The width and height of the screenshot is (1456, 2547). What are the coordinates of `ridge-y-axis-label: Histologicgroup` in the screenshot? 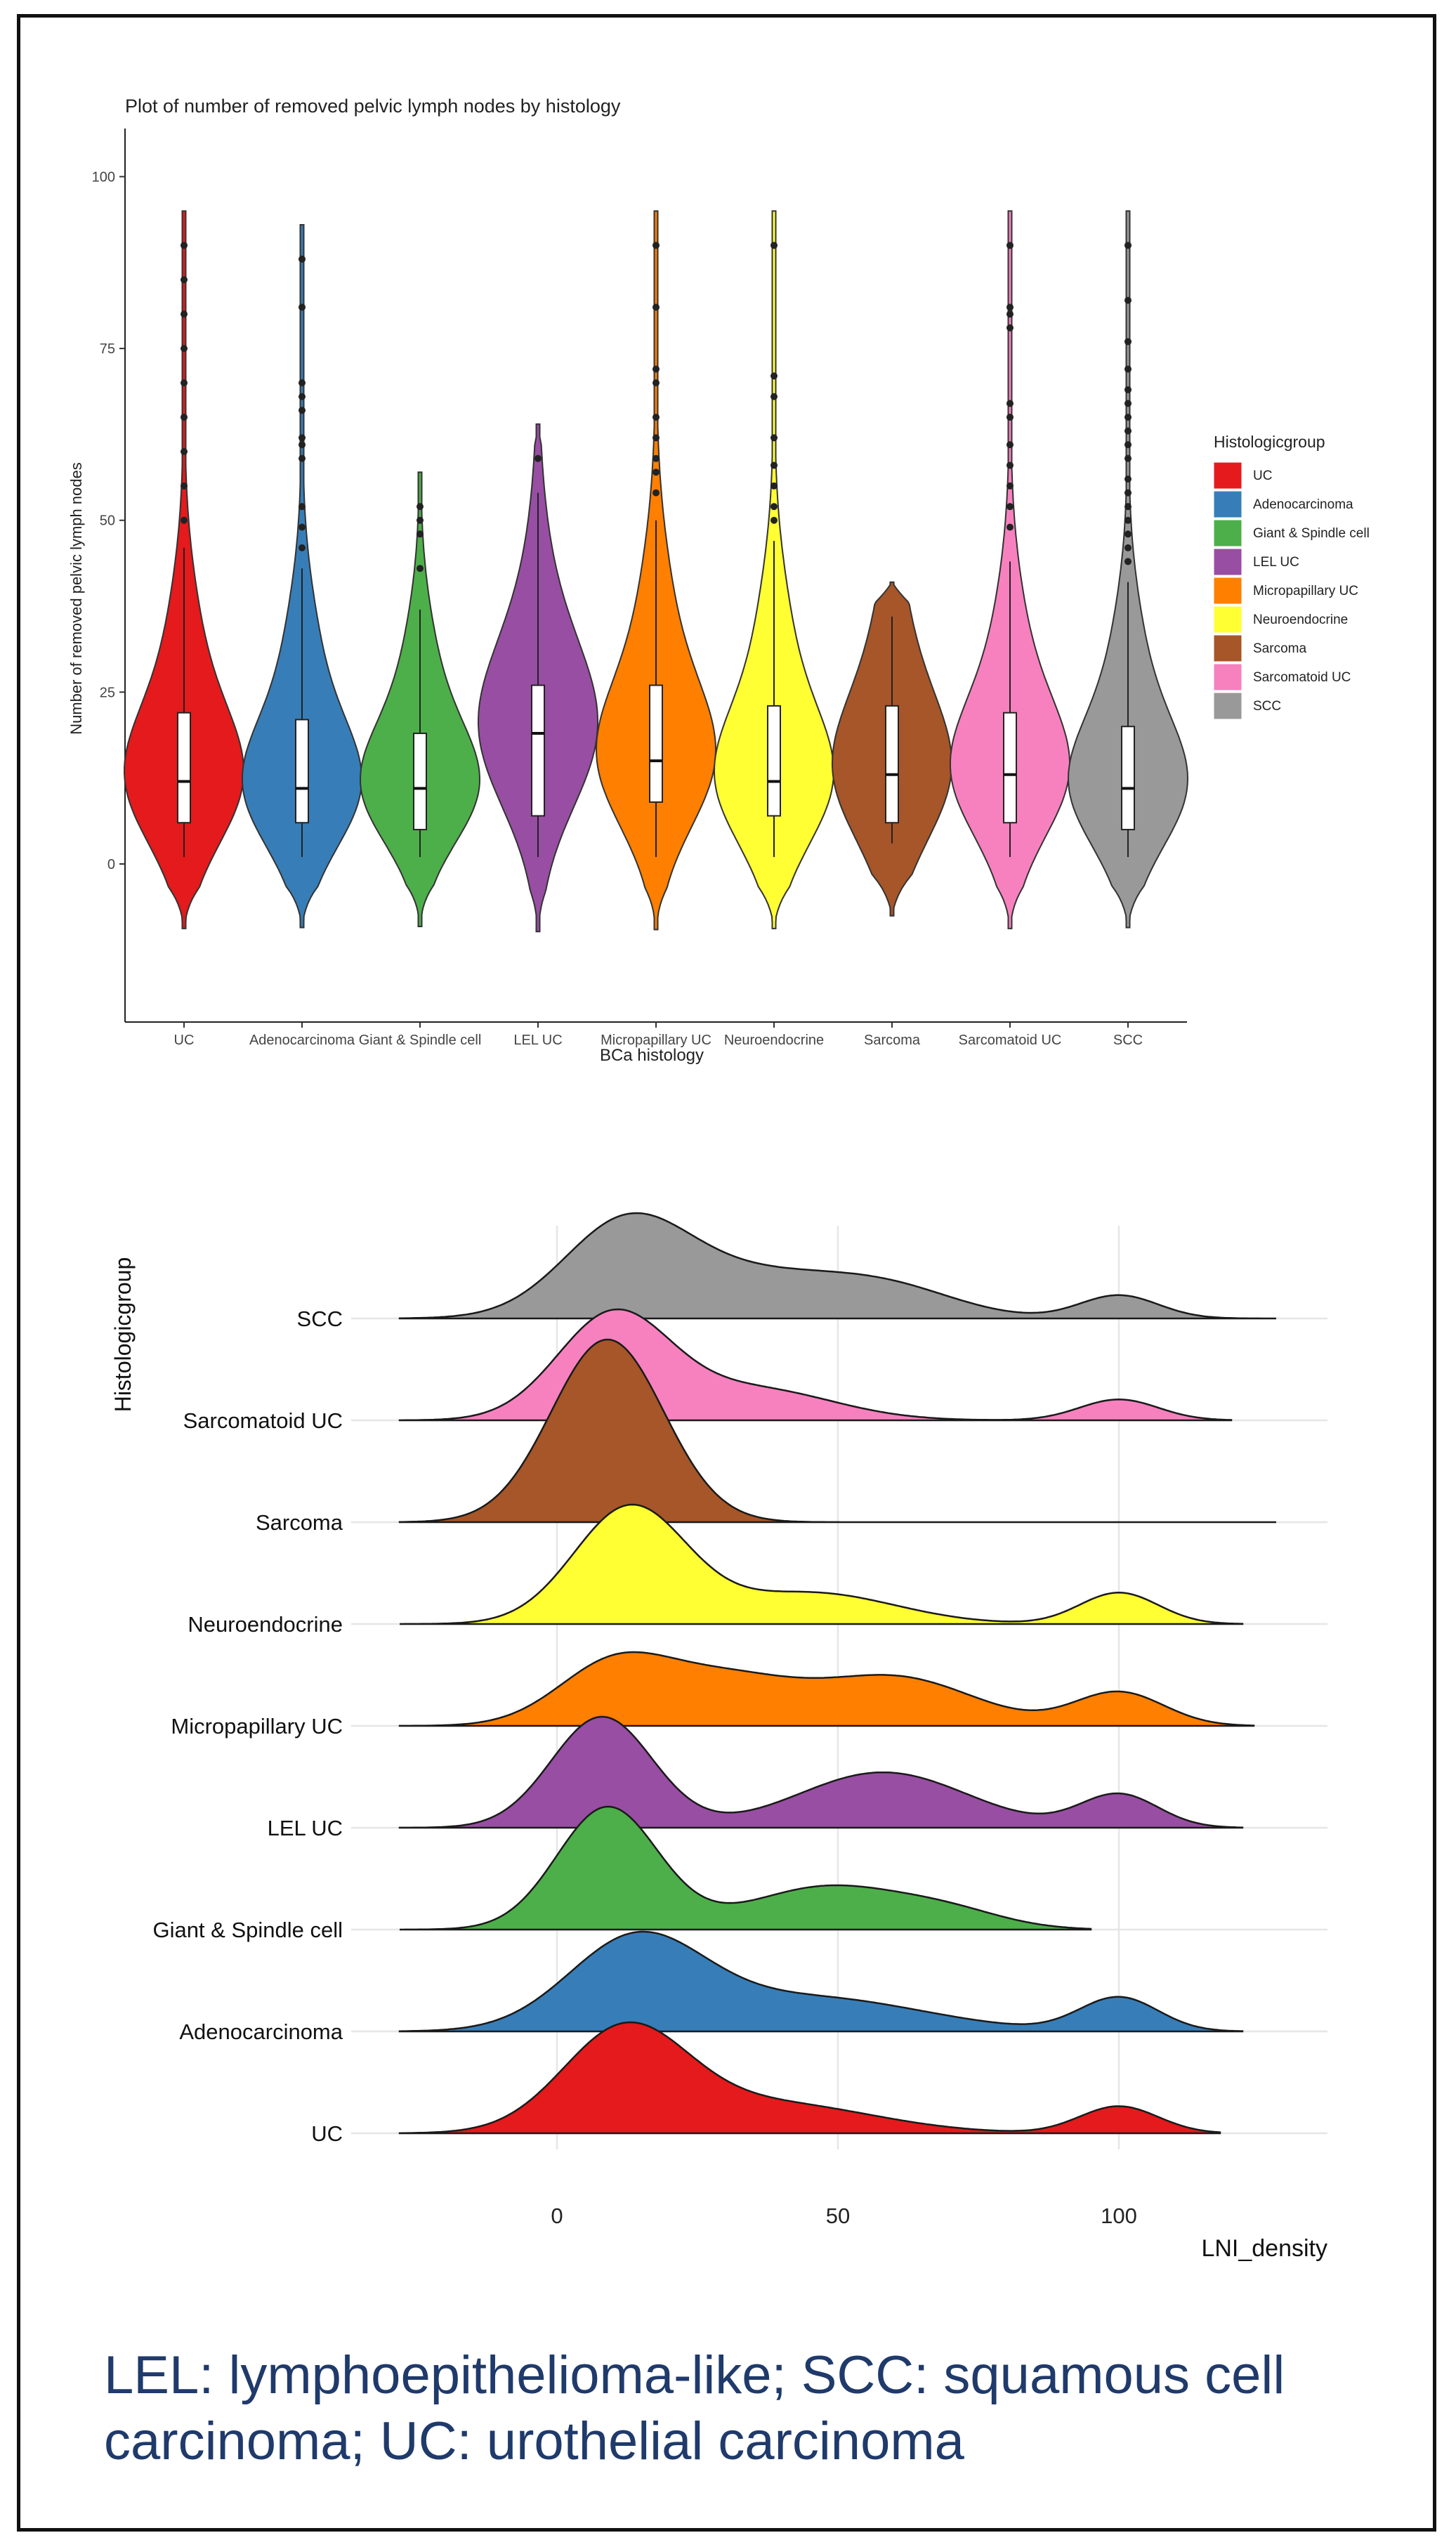 It's located at (123, 1335).